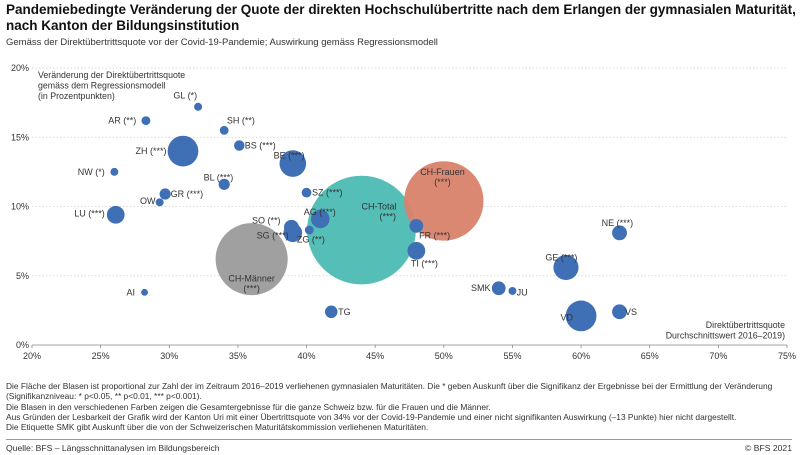 This screenshot has width=800, height=455. Describe the element at coordinates (260, 146) in the screenshot. I see `point-label: BS (***)` at that location.